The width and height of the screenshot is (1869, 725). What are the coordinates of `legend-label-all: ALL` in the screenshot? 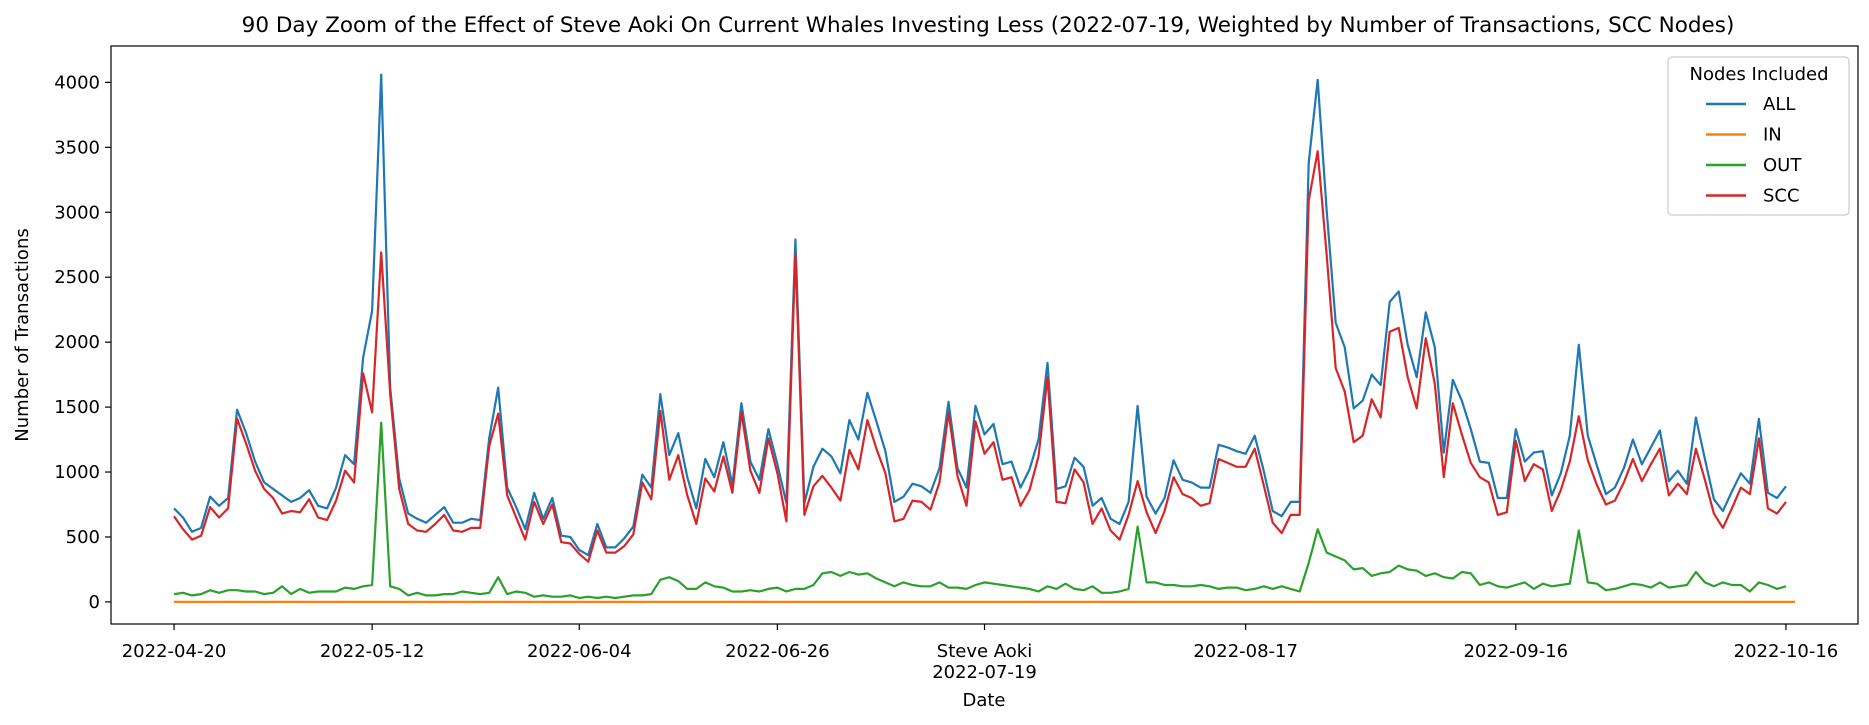 It's located at (1779, 104).